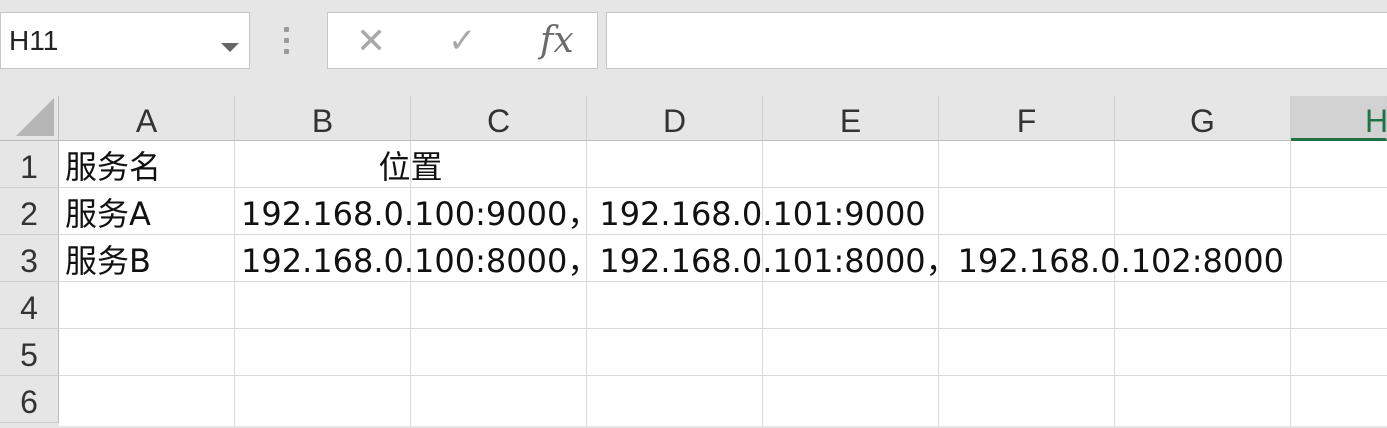 The height and width of the screenshot is (428, 1387). I want to click on formula-input, so click(996, 40).